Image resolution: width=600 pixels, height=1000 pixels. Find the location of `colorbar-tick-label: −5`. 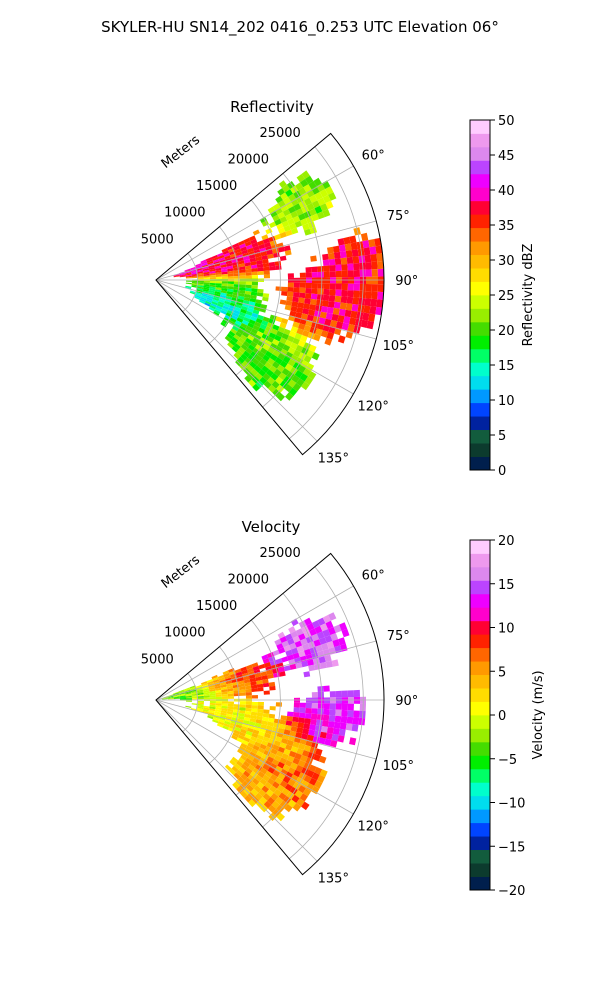

colorbar-tick-label: −5 is located at coordinates (507, 760).